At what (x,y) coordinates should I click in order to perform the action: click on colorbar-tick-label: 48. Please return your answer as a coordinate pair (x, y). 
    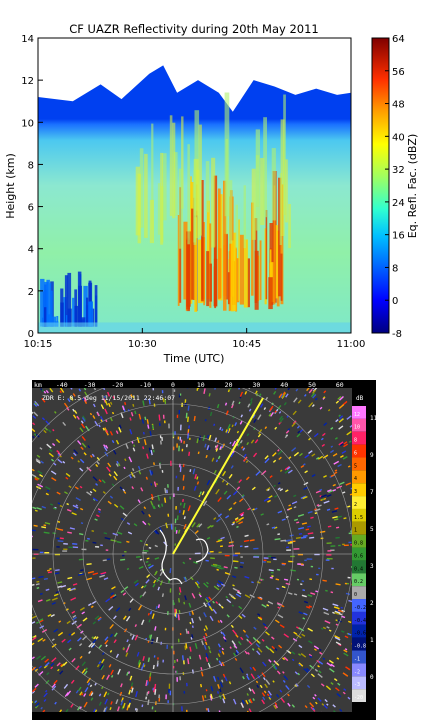
    Looking at the image, I should click on (398, 105).